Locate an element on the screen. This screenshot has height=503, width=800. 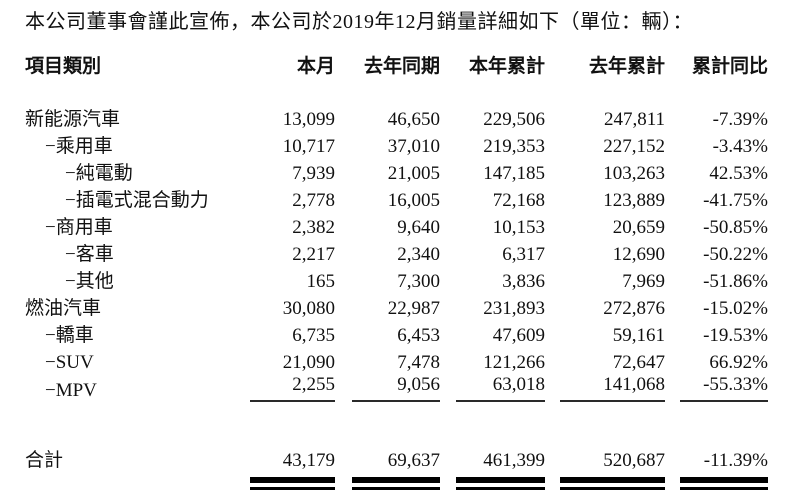
cell-value: 165 is located at coordinates (321, 281).